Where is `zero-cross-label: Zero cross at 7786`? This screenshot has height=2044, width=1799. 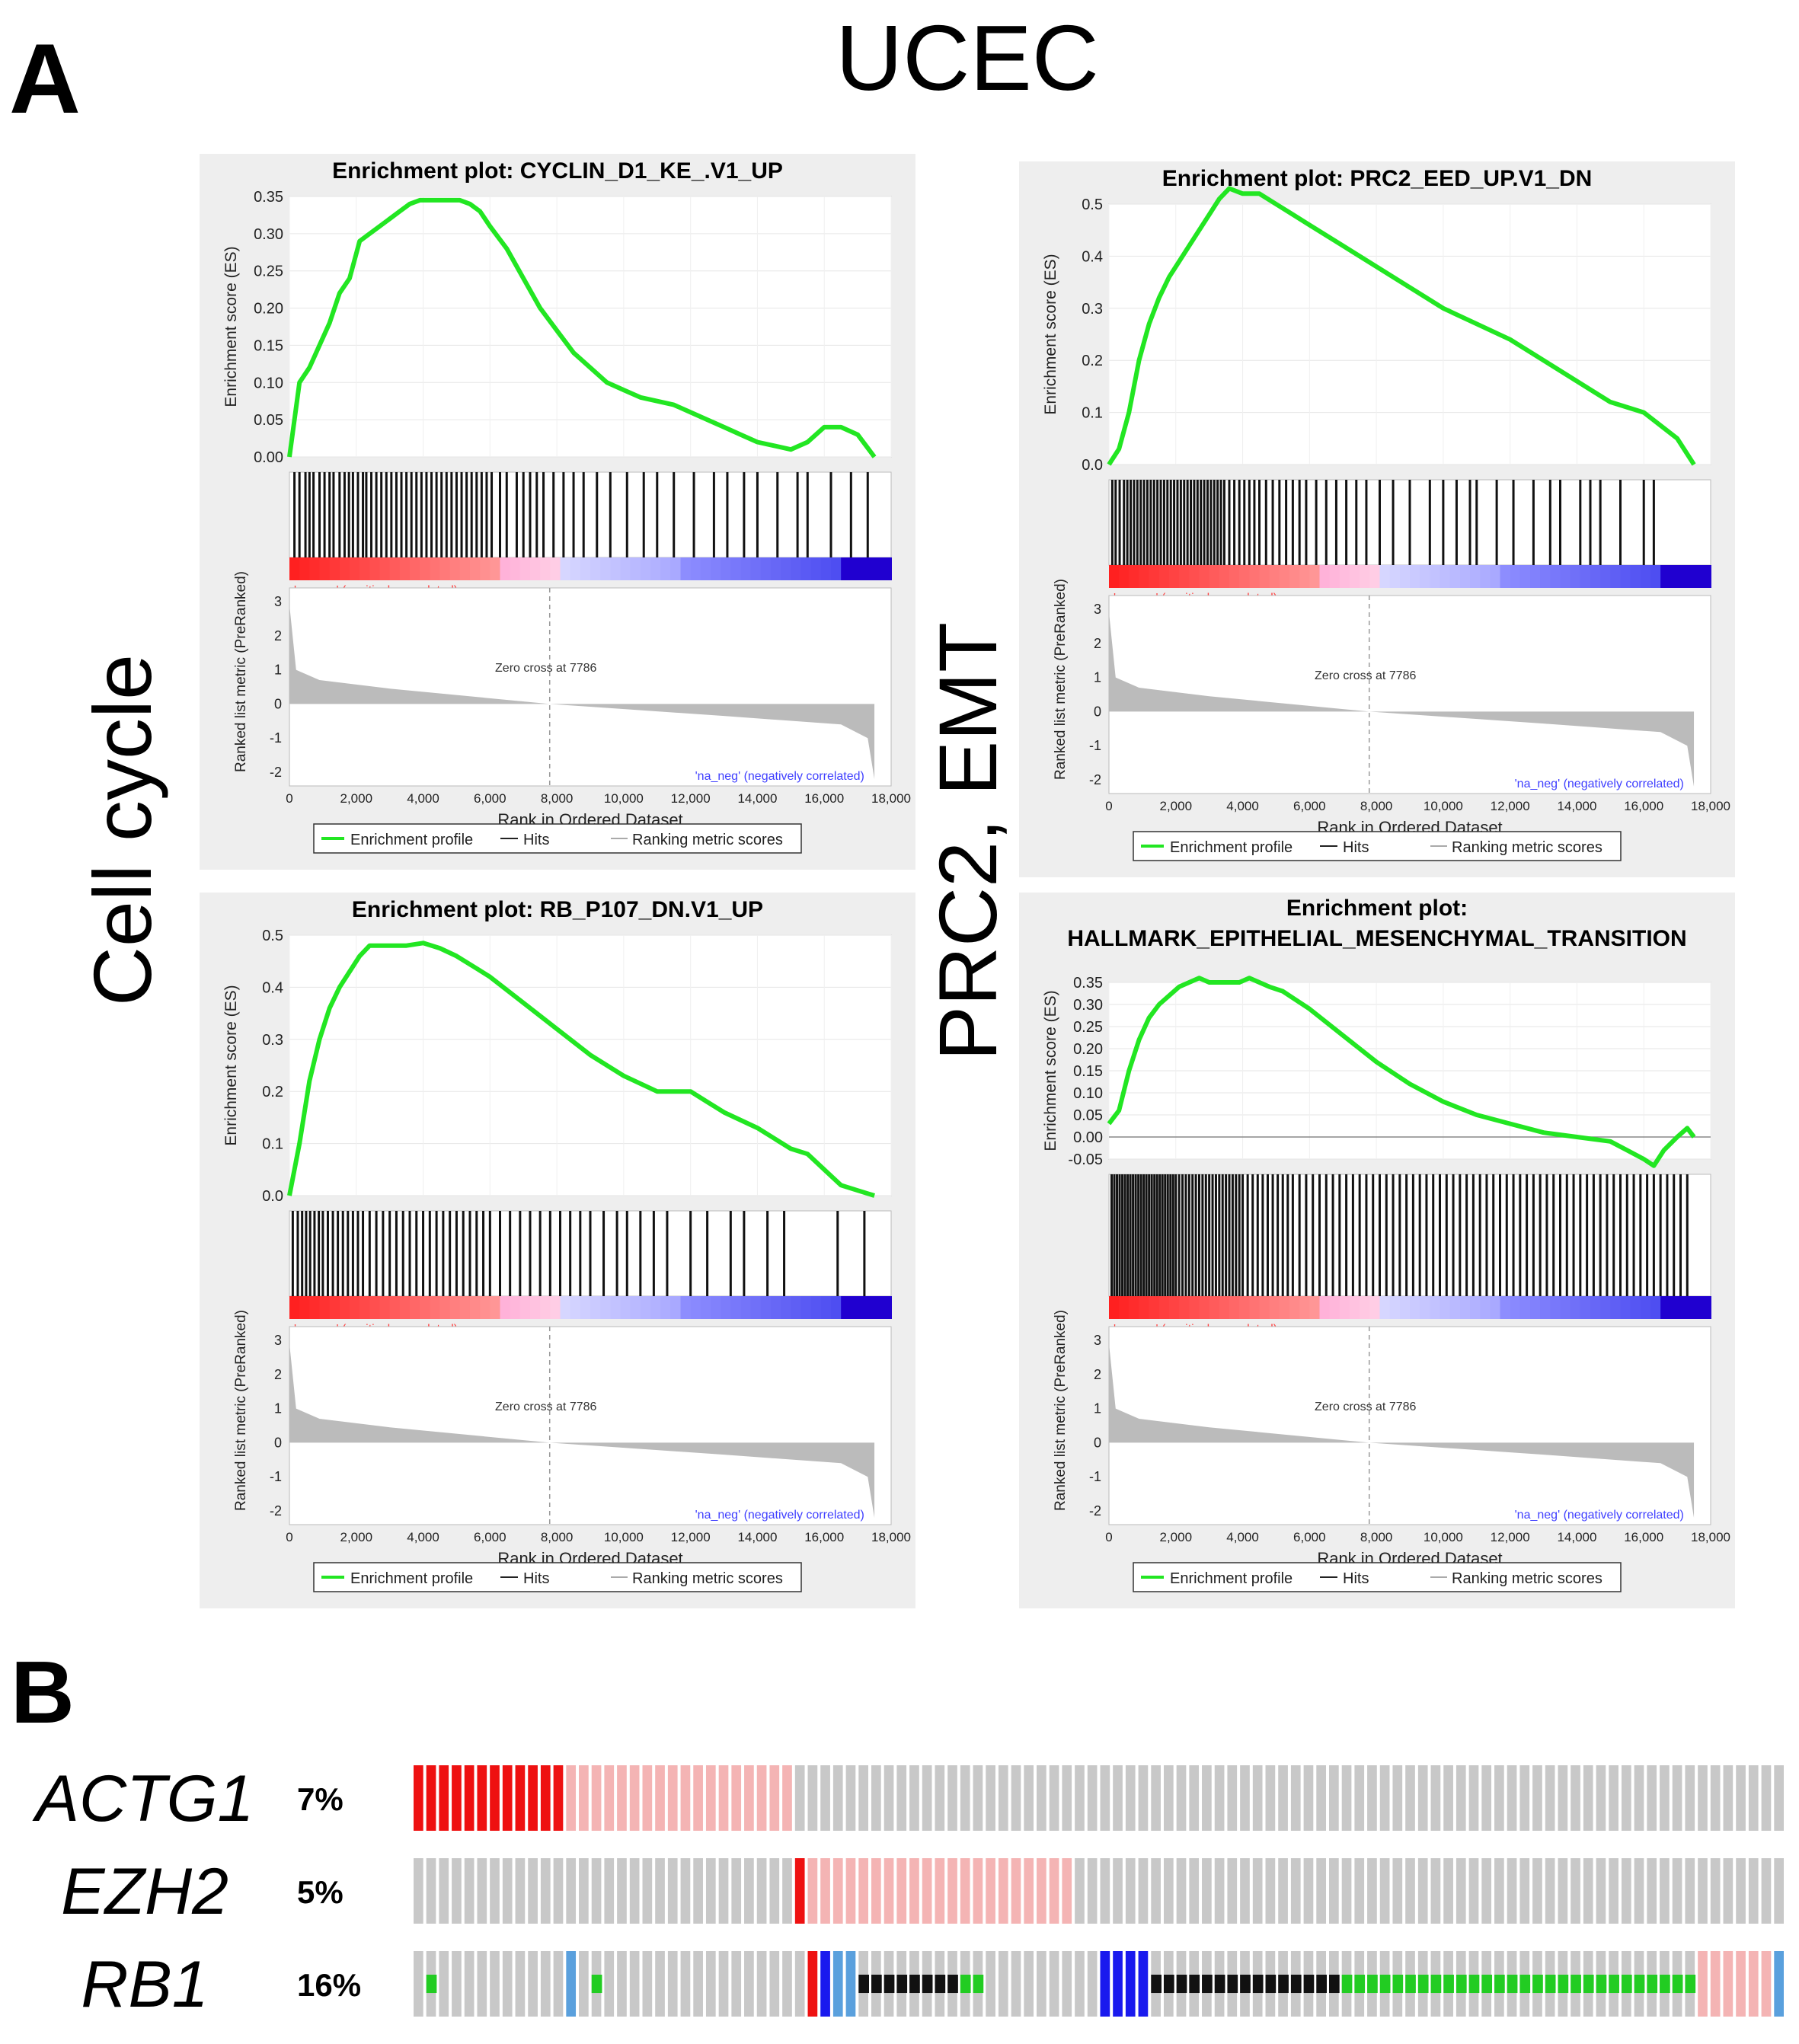
zero-cross-label: Zero cross at 7786 is located at coordinates (1366, 675).